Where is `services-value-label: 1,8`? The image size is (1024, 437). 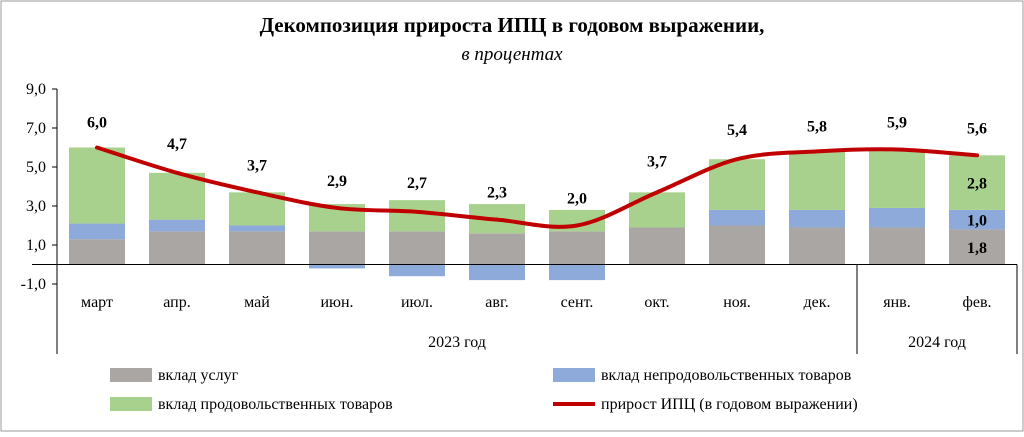 services-value-label: 1,8 is located at coordinates (977, 248).